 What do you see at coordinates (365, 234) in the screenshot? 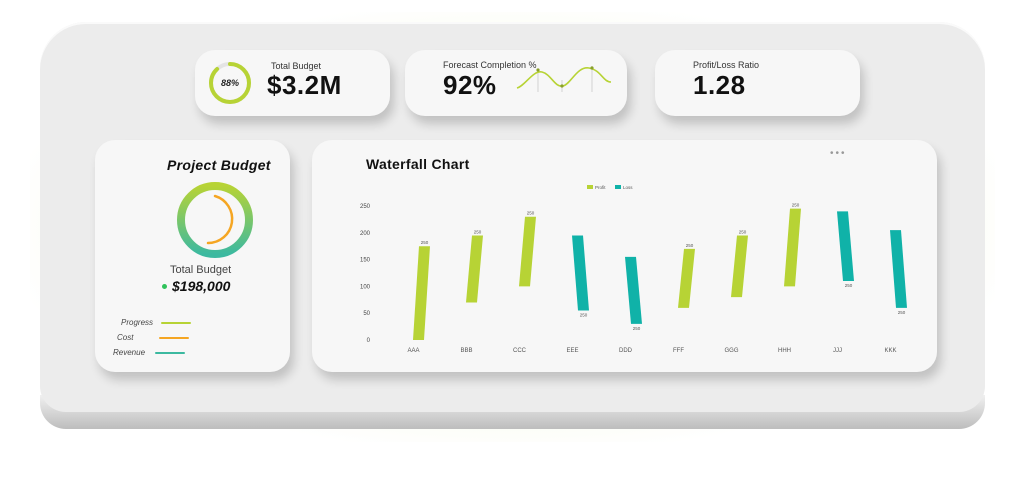
I see `y-tick-label: 200` at bounding box center [365, 234].